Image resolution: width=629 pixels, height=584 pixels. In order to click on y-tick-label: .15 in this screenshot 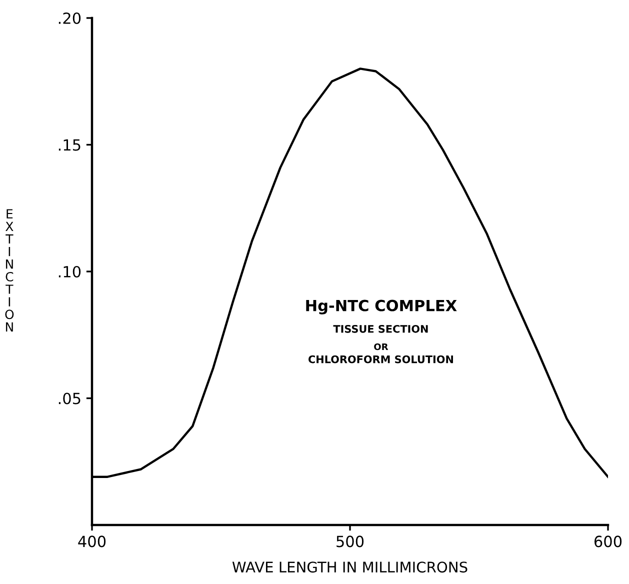, I will do `click(69, 145)`.